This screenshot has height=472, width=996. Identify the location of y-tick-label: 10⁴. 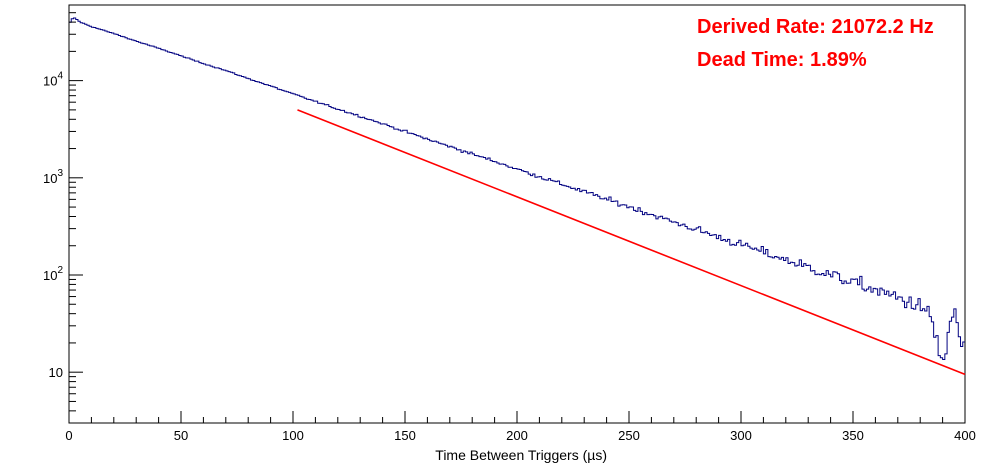
(53, 80).